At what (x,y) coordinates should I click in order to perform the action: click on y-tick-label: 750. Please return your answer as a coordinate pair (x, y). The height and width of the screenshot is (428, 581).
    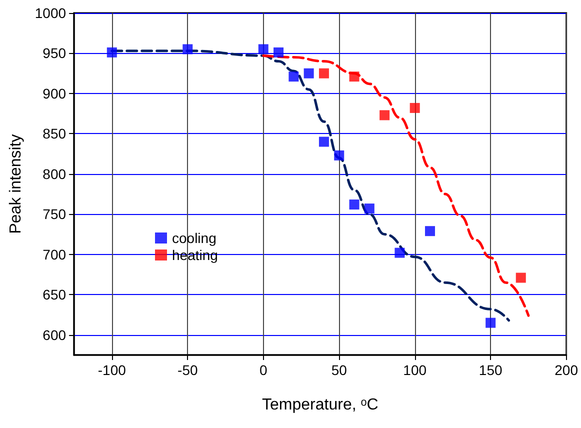
    Looking at the image, I should click on (54, 214).